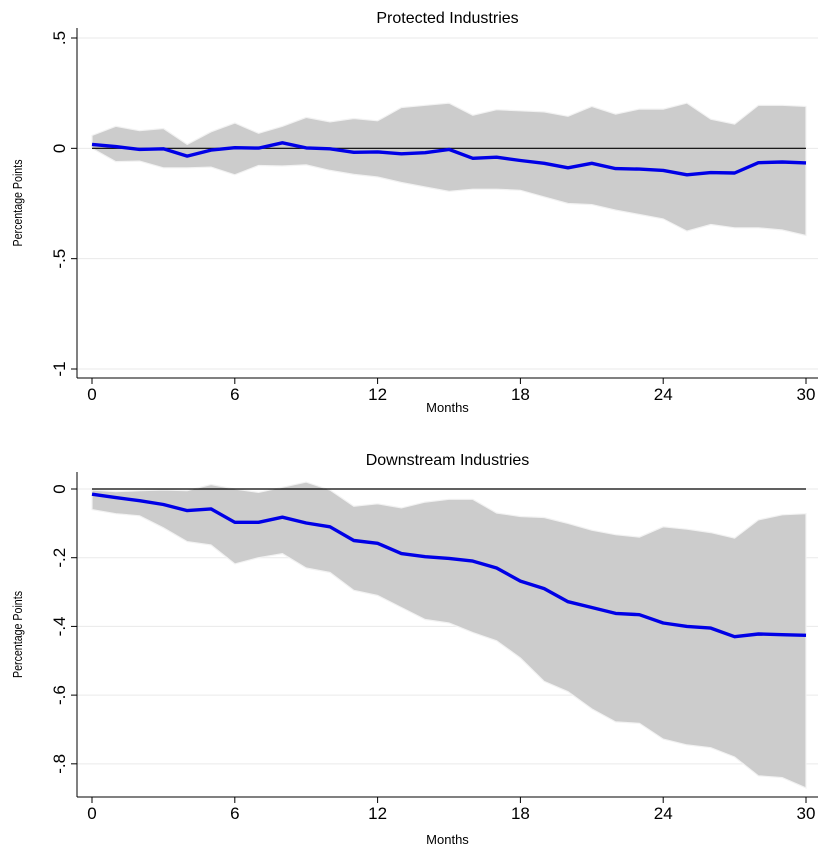 The image size is (825, 854). I want to click on confidence-band, so click(449, 169).